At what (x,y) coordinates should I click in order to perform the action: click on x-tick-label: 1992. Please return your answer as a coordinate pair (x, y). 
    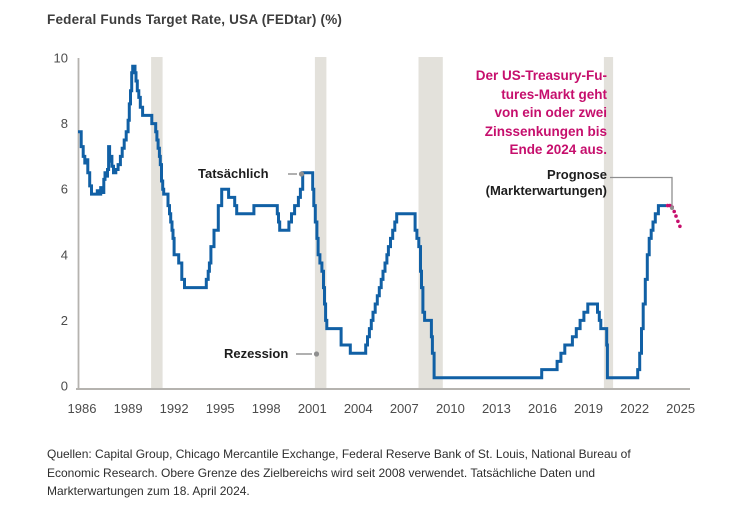
    Looking at the image, I should click on (174, 408).